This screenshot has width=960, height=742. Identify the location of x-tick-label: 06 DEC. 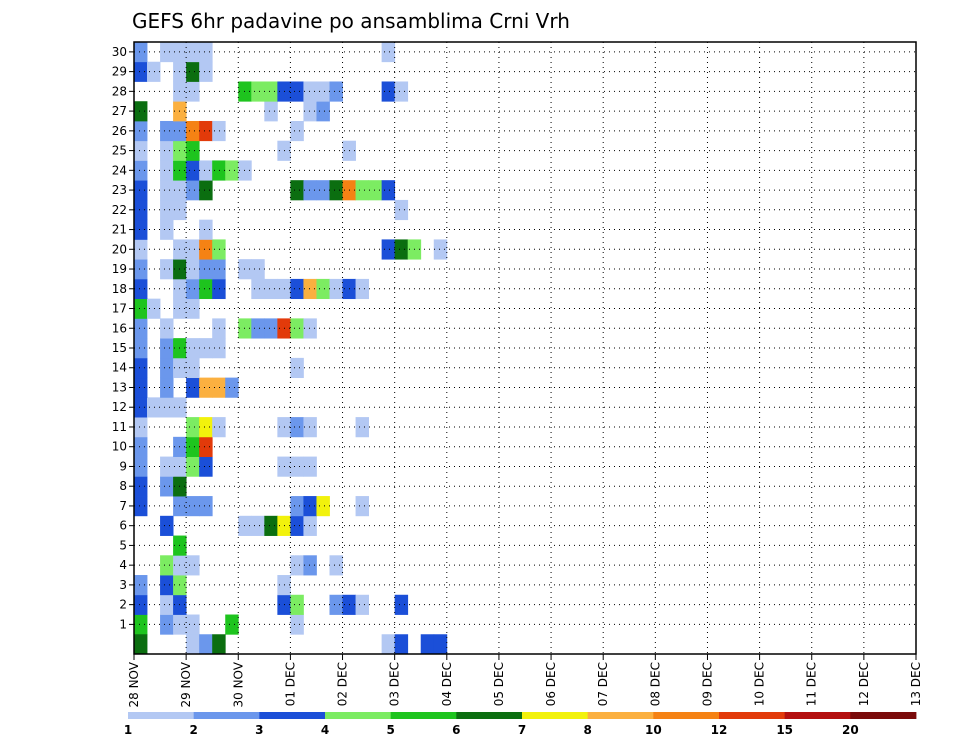
(551, 684).